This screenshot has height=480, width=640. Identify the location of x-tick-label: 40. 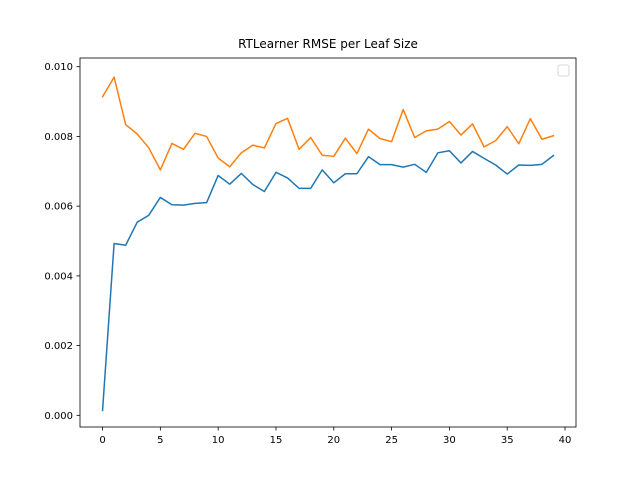
(565, 440).